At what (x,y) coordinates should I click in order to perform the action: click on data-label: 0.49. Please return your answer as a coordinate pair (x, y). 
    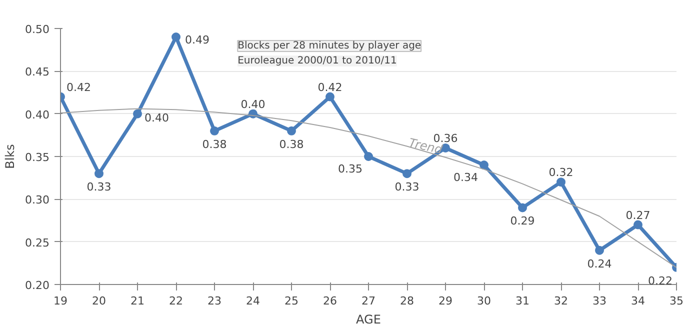
    Looking at the image, I should click on (197, 40).